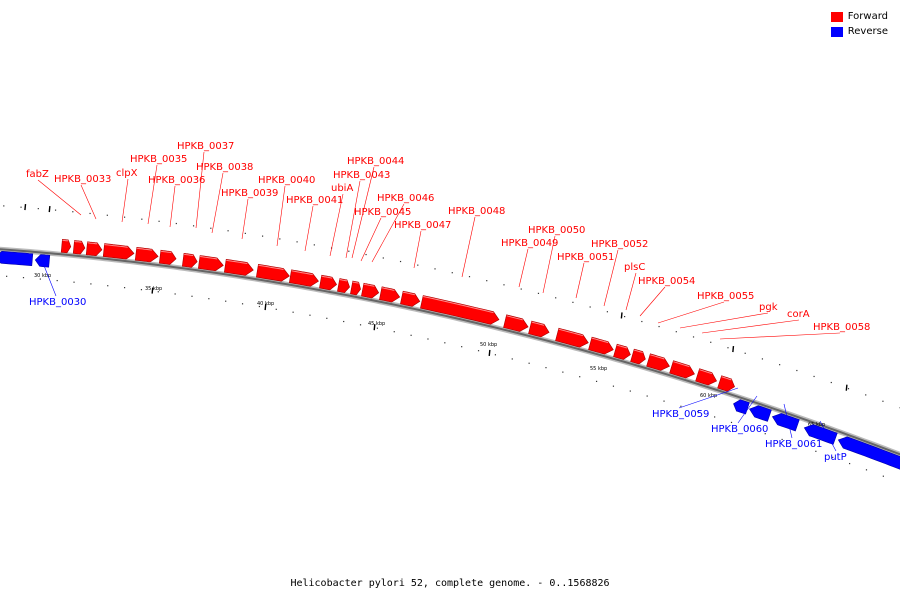  Describe the element at coordinates (585, 257) in the screenshot. I see `forward-gene-label: HPKB_0051` at that location.